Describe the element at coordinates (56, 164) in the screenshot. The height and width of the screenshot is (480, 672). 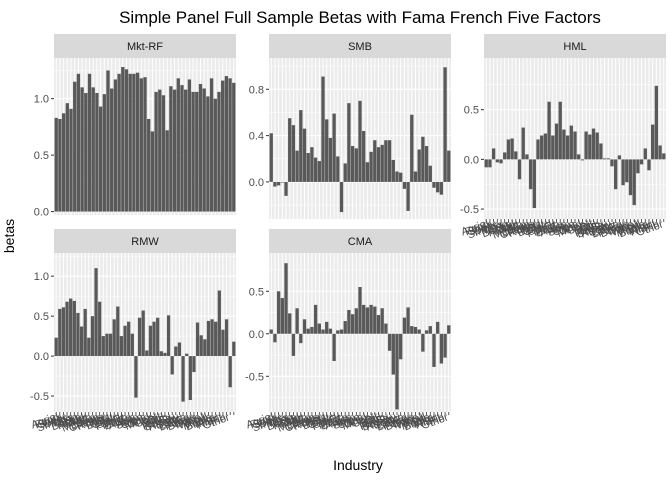
I see `bar-mkt-rf-agric` at that location.